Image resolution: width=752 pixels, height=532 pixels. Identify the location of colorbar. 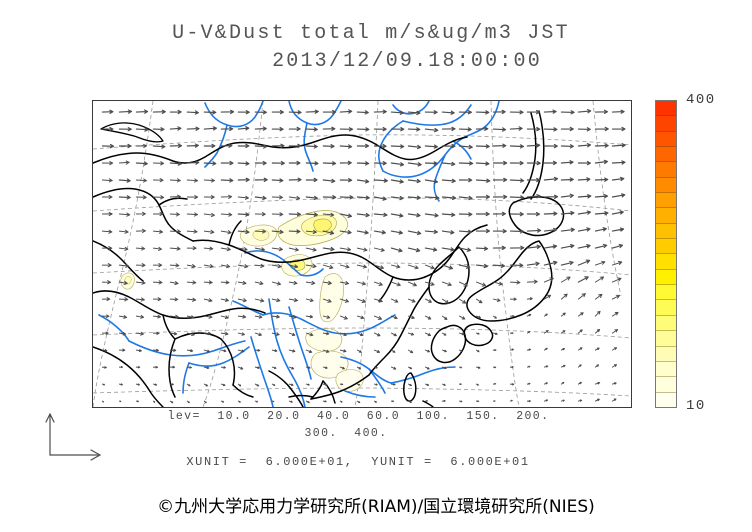
(666, 254).